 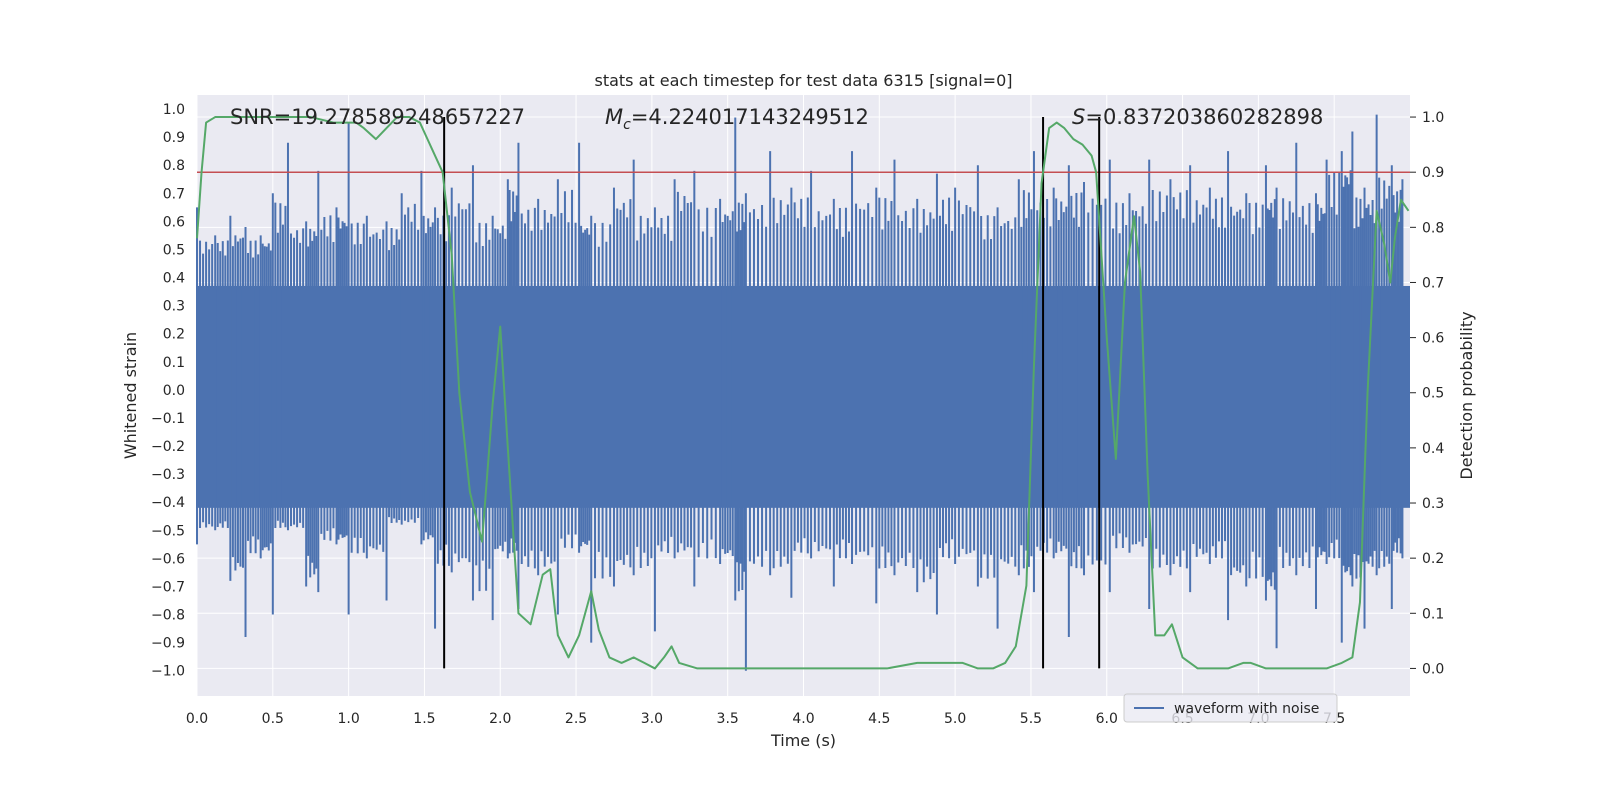 What do you see at coordinates (500, 719) in the screenshot?
I see `x-tick-label: 2.0` at bounding box center [500, 719].